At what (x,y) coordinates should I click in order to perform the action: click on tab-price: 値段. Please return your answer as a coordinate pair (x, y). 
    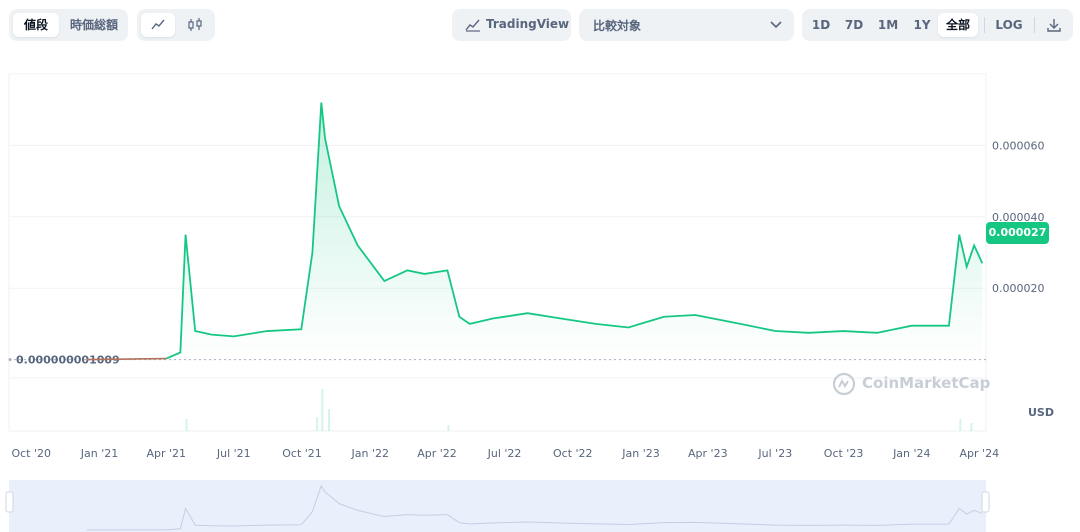
    Looking at the image, I should click on (36, 25).